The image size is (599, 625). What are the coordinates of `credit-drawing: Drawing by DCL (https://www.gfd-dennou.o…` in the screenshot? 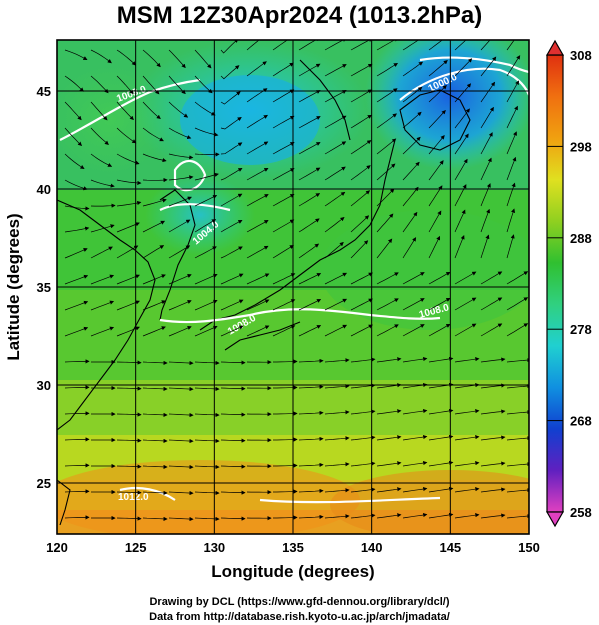 It's located at (299, 602).